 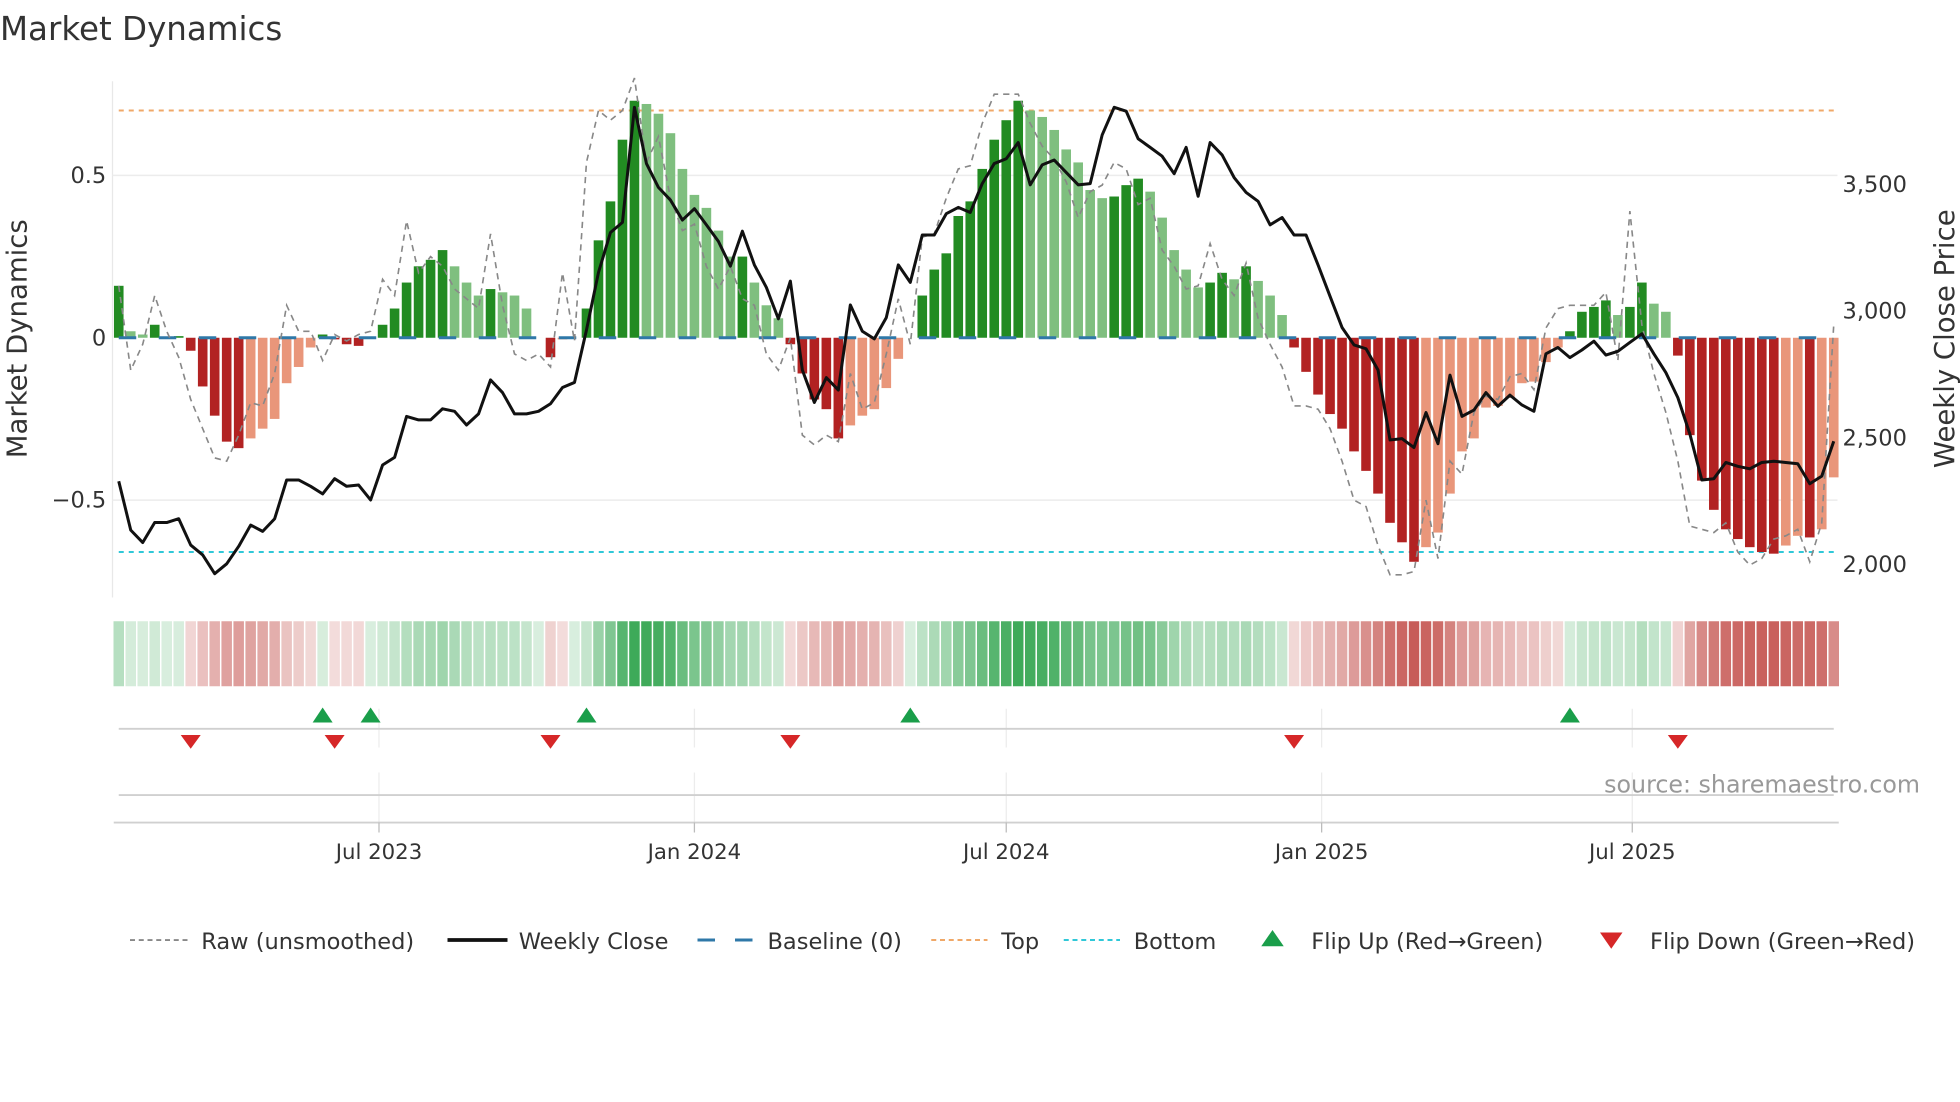 I want to click on legend-item-raw: Raw (unsmoothed), so click(x=272, y=942).